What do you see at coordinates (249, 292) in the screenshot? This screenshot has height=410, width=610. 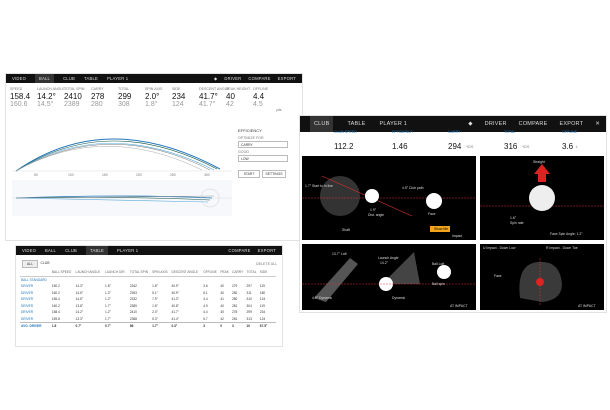 I see `table-cell: 311` at bounding box center [249, 292].